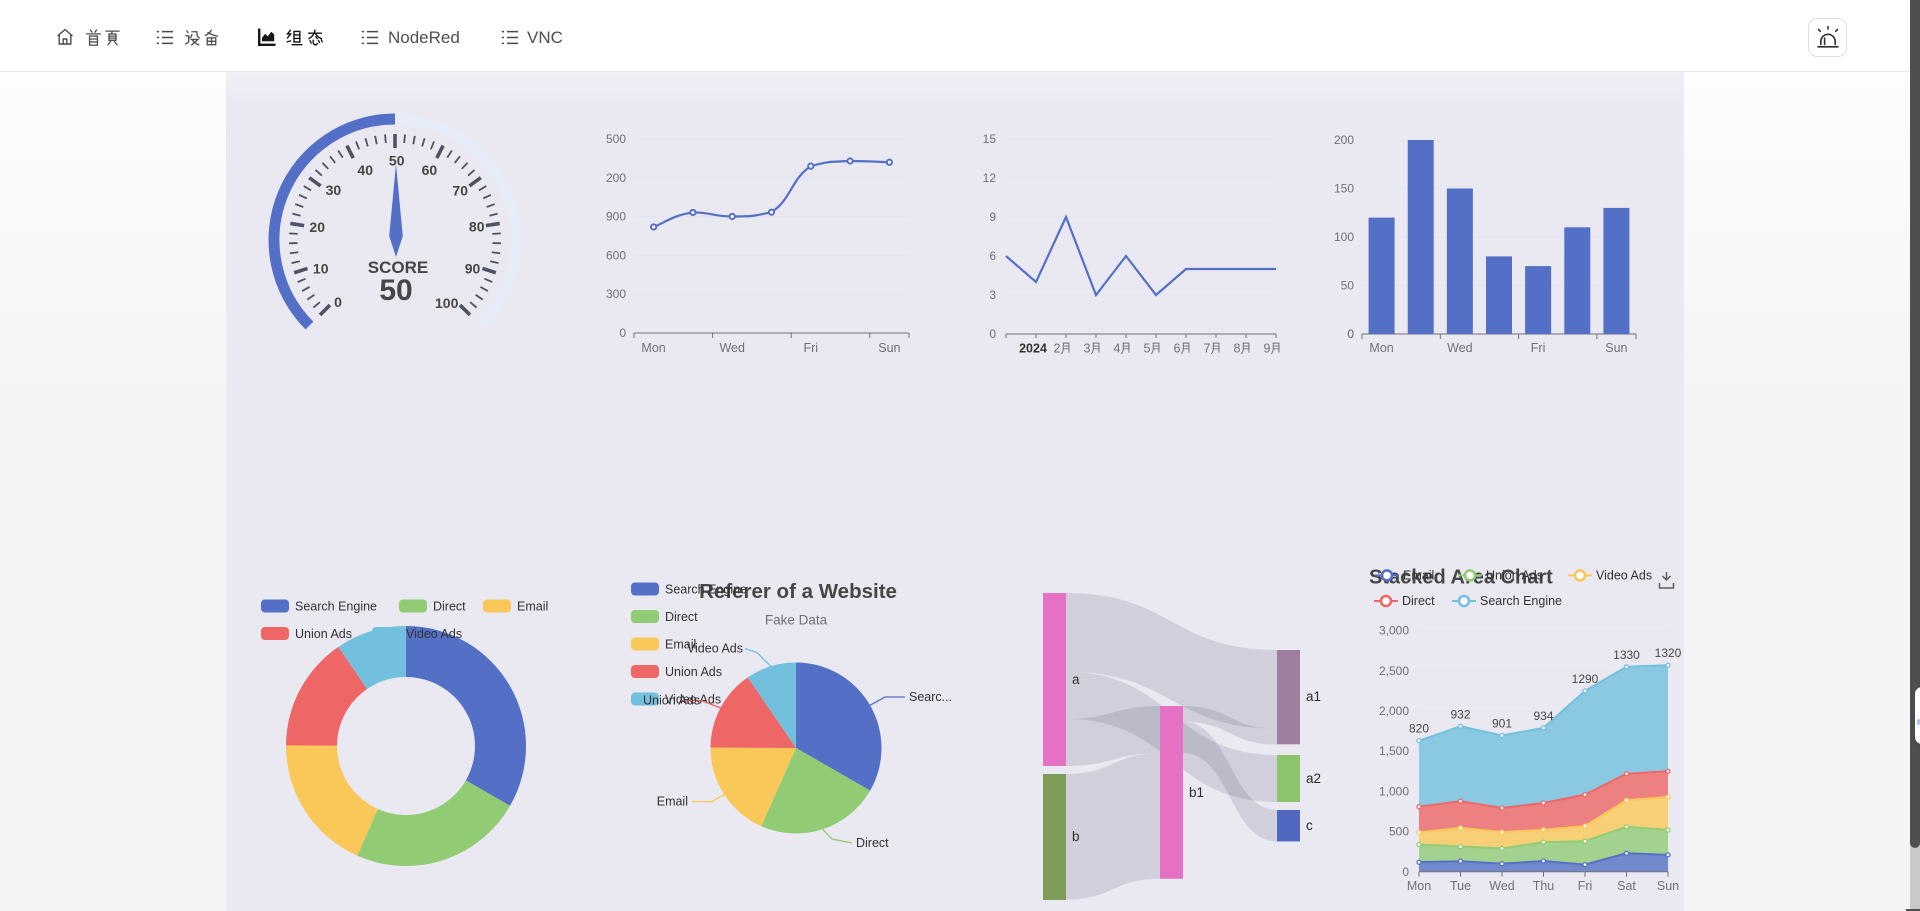 This screenshot has width=1920, height=911. Describe the element at coordinates (1419, 729) in the screenshot. I see `svg-text: 820` at that location.